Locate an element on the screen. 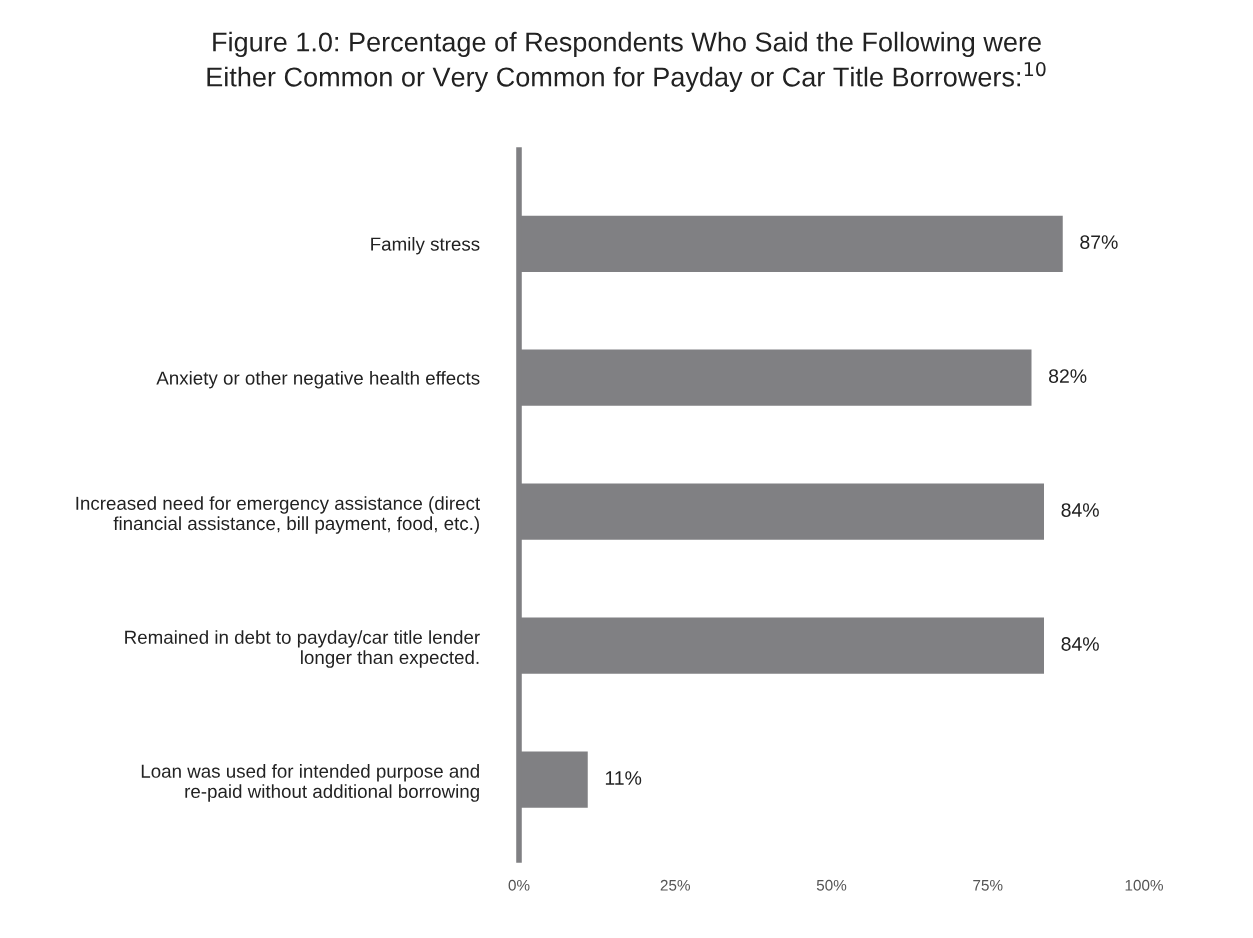 The height and width of the screenshot is (938, 1253). data-label: 82% is located at coordinates (1068, 376).